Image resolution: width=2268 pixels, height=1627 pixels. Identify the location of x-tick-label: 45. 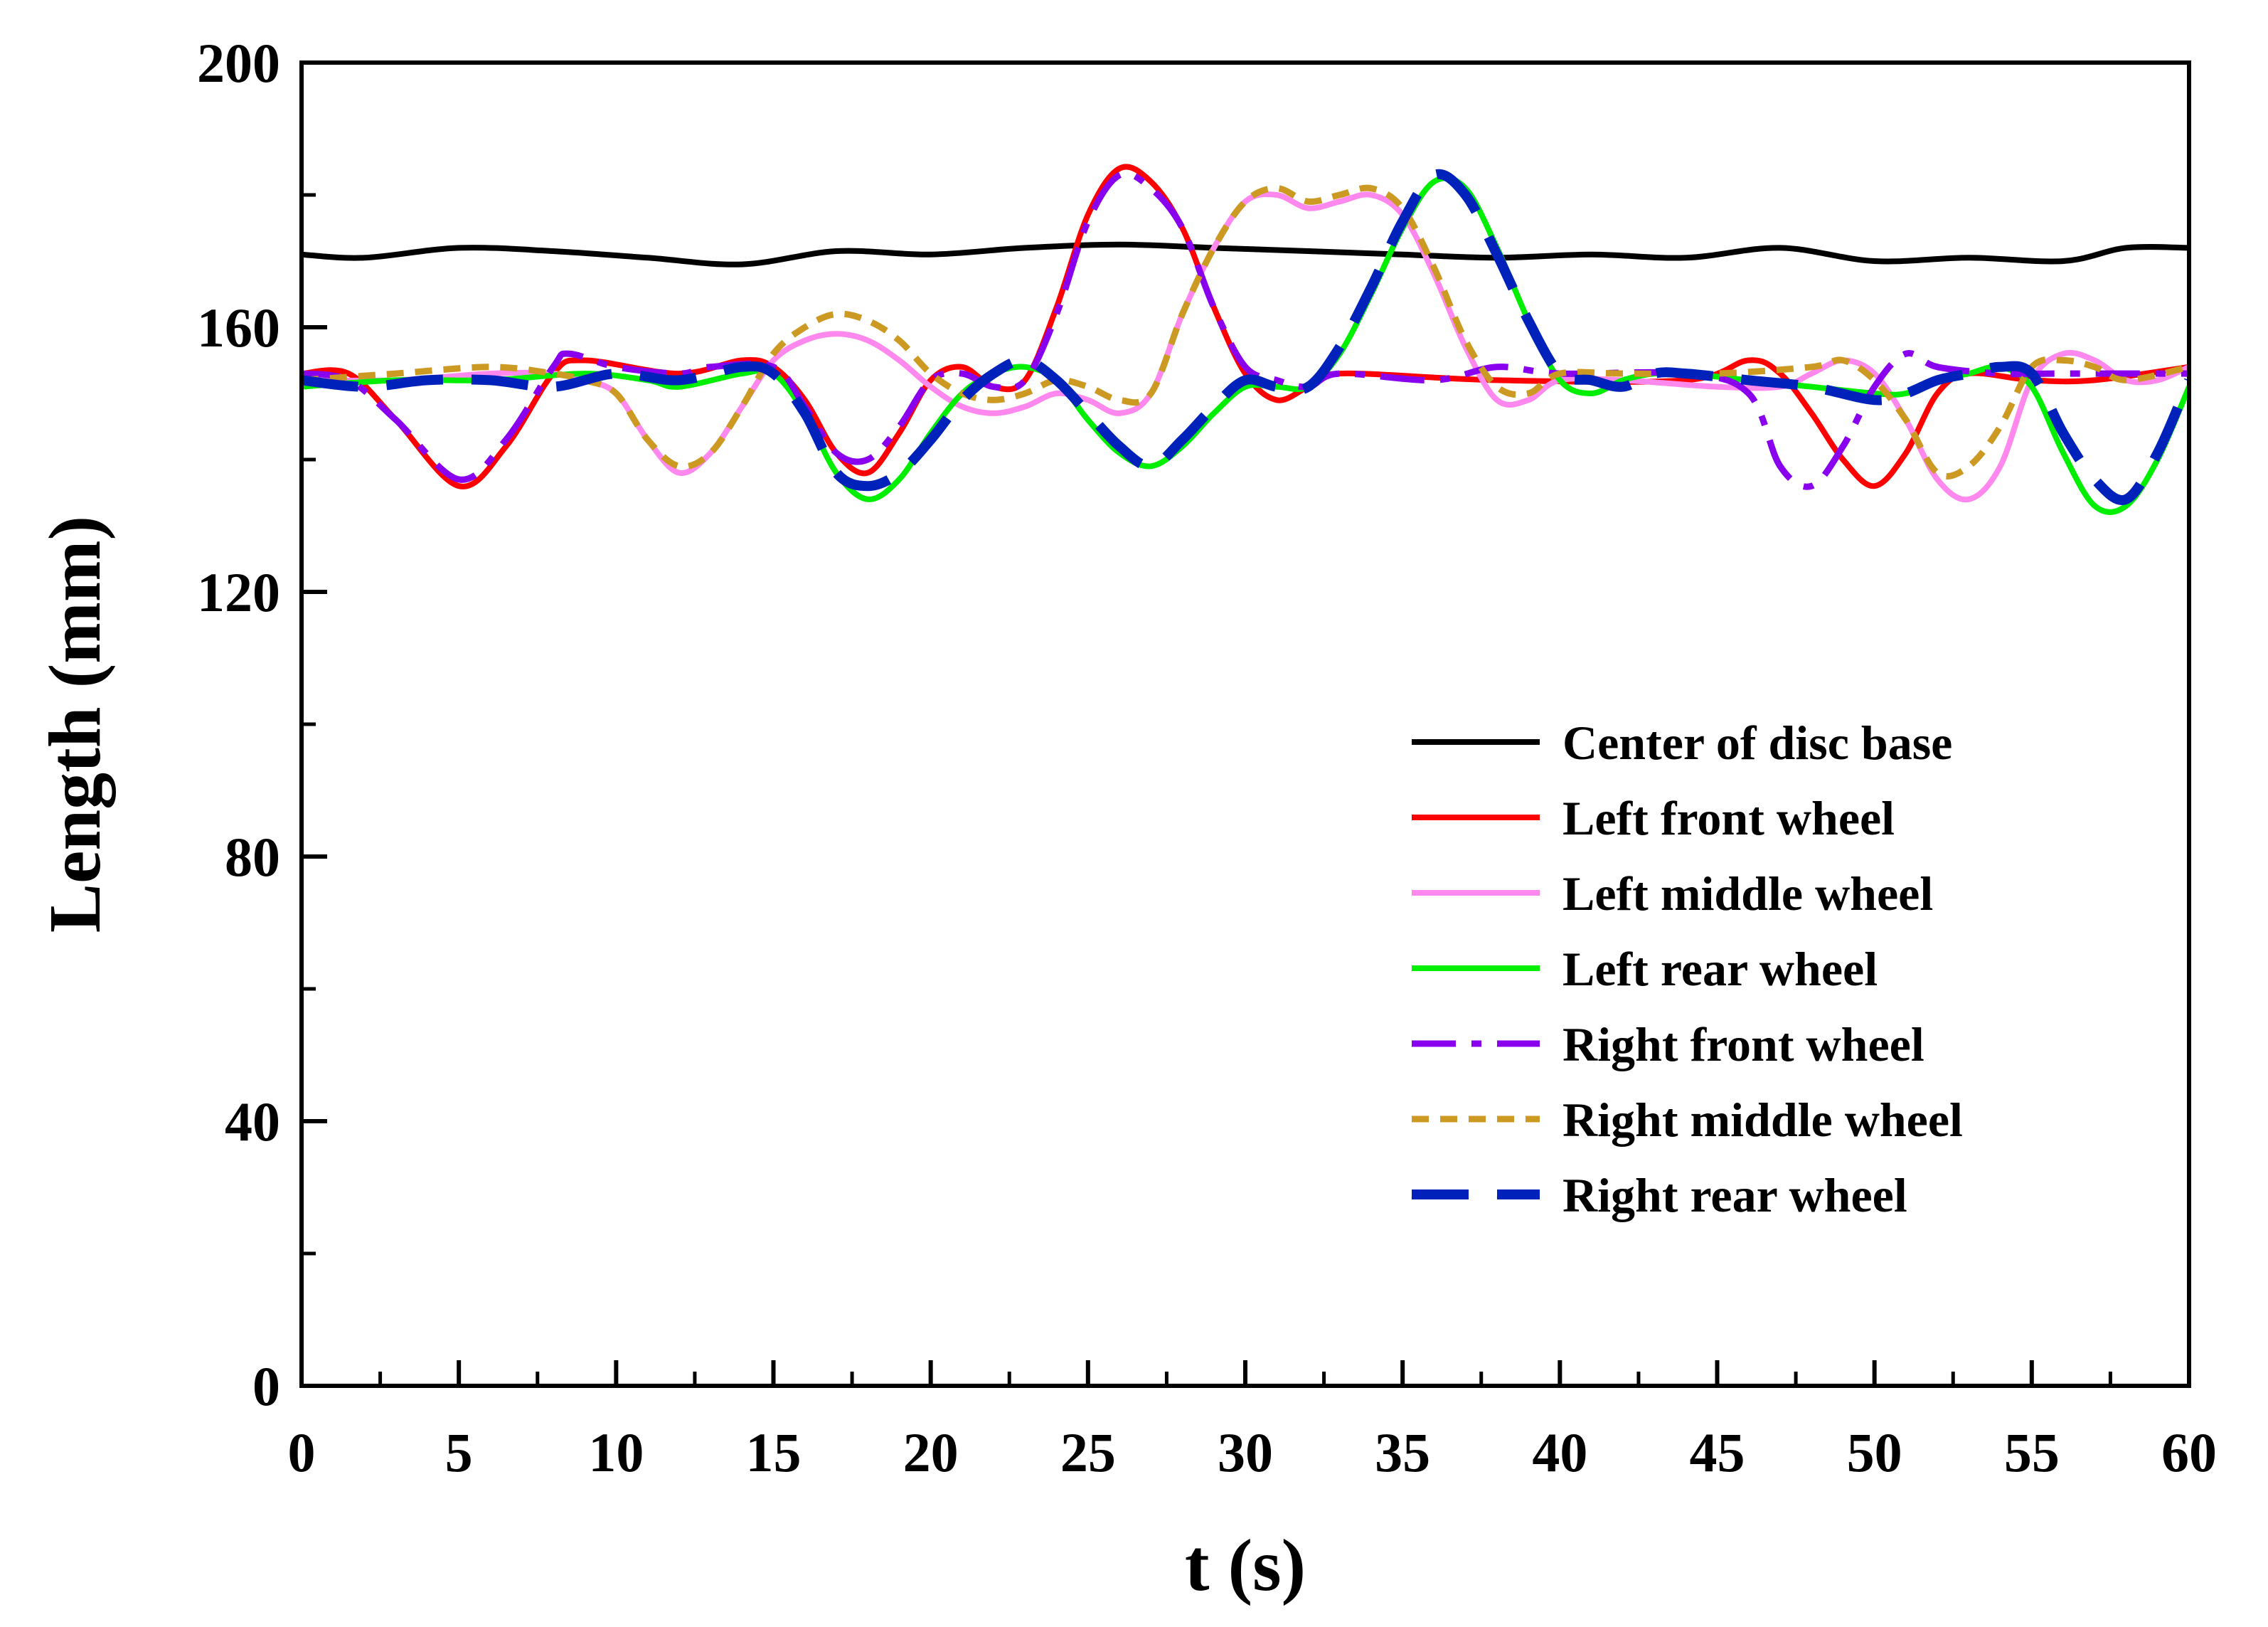
(1717, 1452).